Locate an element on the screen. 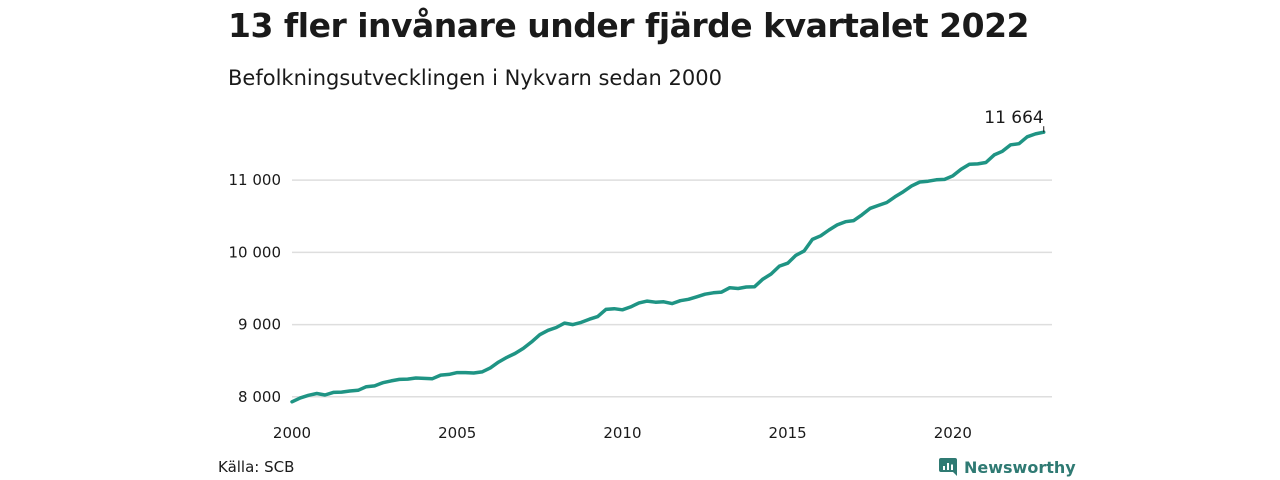  brand-name: Newsworthy is located at coordinates (1020, 467).